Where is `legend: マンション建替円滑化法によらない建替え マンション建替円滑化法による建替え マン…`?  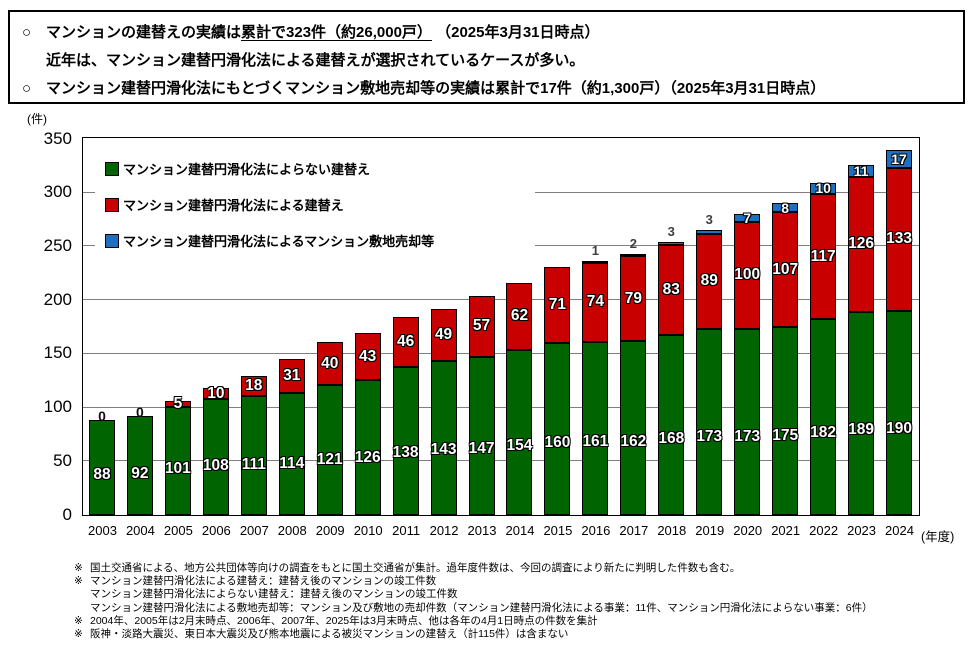 legend: マンション建替円滑化法によらない建替え マンション建替円滑化法による建替え マン… is located at coordinates (315, 204).